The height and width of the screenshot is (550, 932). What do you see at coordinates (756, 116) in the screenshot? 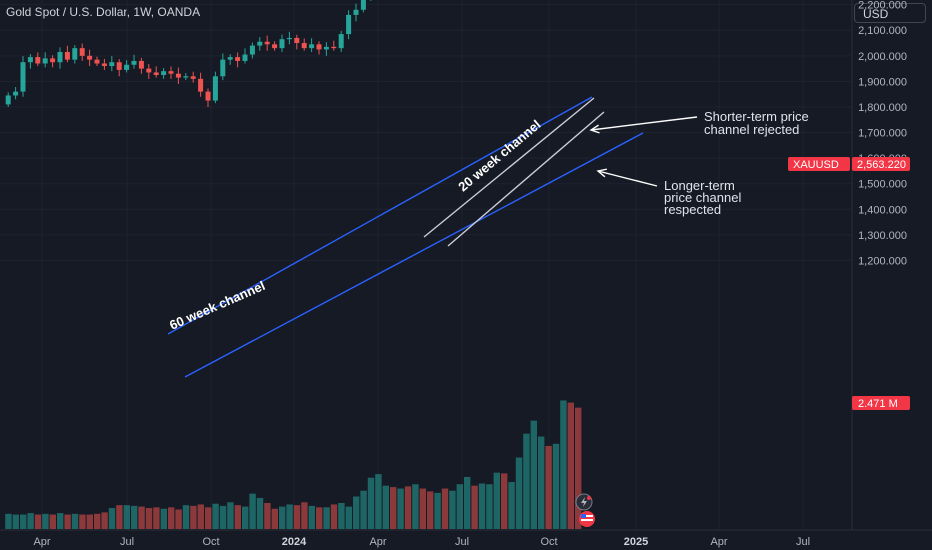
I see `short-term-note-line1: Shorter-term price` at bounding box center [756, 116].